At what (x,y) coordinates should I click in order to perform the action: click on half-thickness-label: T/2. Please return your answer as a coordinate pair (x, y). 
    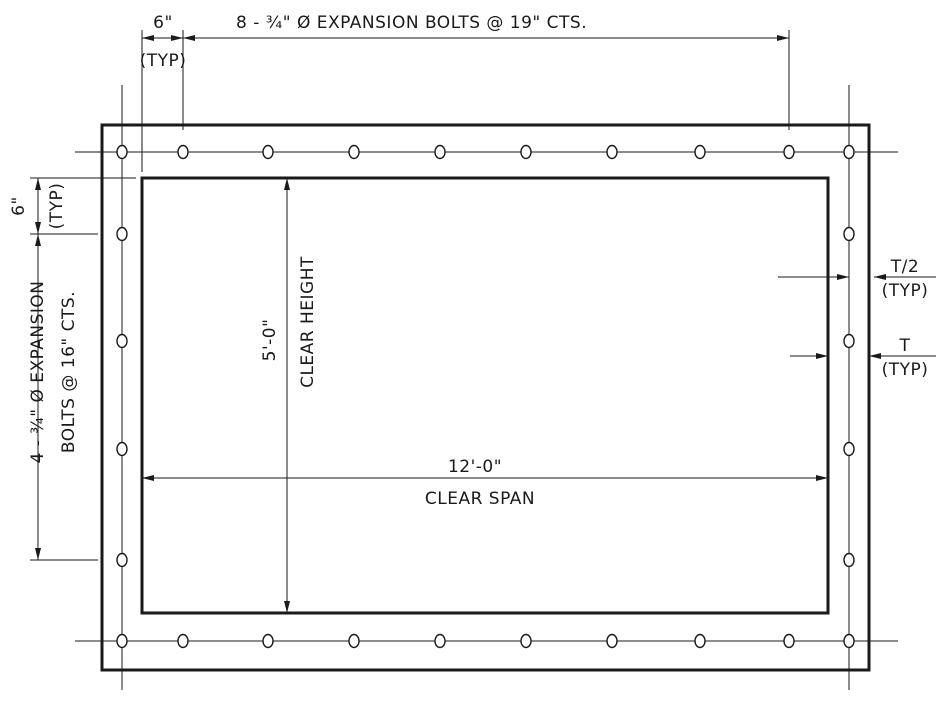
    Looking at the image, I should click on (904, 267).